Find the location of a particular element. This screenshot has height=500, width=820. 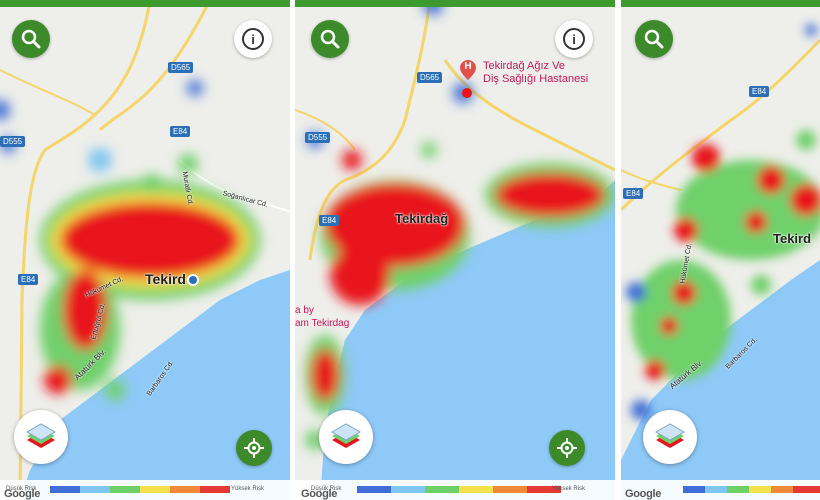

poi-label-line: am Tekirdag is located at coordinates (322, 323).